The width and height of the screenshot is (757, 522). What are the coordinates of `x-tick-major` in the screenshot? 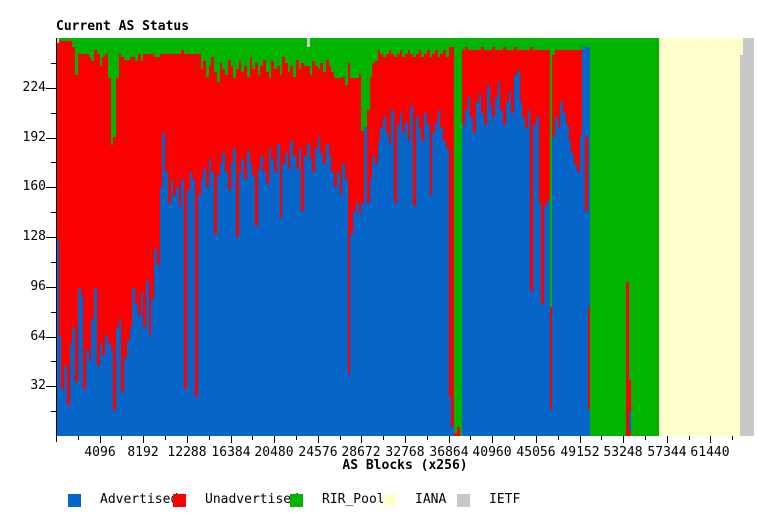 It's located at (274, 439).